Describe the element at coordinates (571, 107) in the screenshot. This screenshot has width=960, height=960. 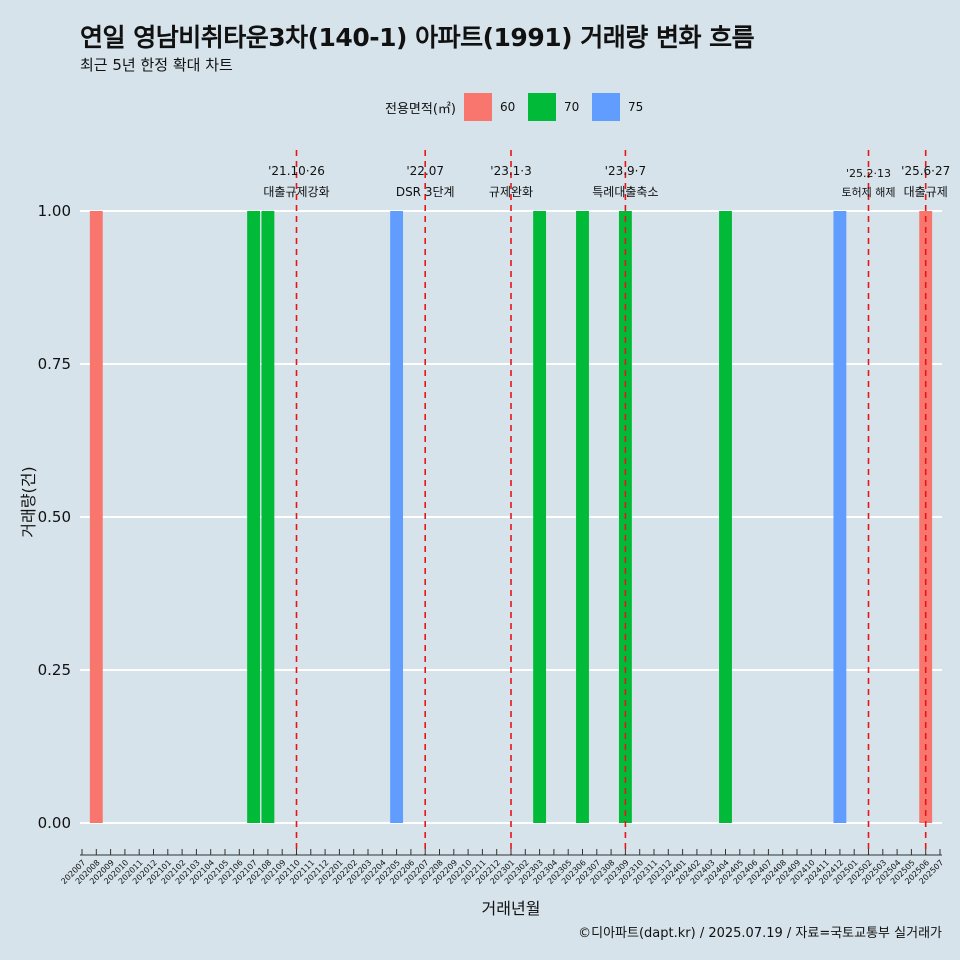
I see `legend-label-70: 70` at that location.